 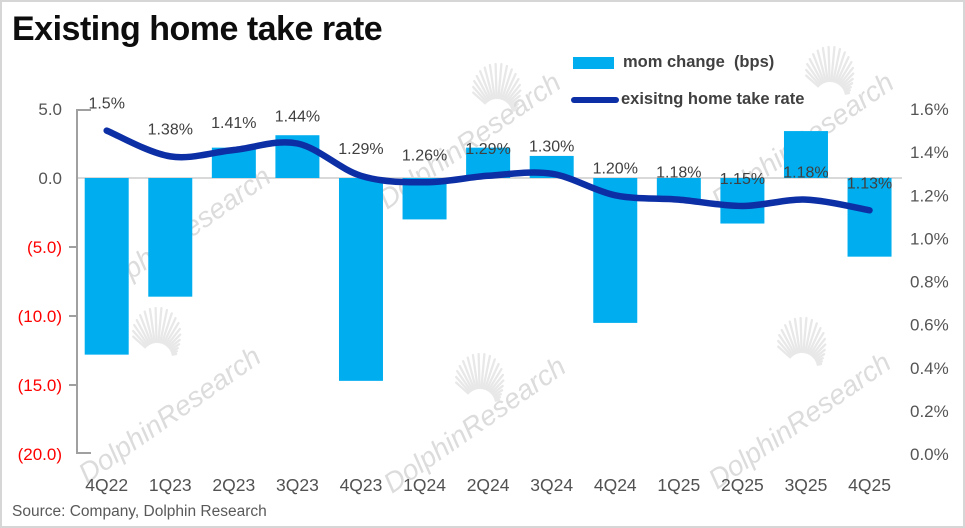 I want to click on bar-1Q23, so click(x=170, y=237).